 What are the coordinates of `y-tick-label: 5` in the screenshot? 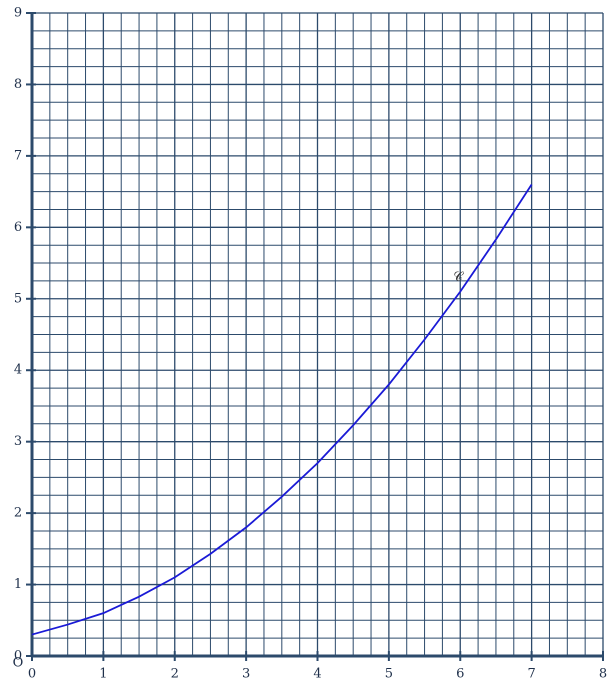 It's located at (18, 298).